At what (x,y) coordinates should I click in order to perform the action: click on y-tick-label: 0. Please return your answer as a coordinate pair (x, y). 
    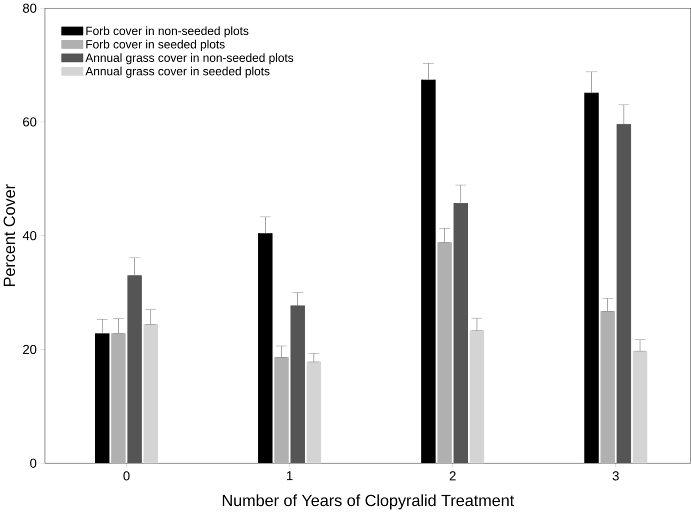
    Looking at the image, I should click on (33, 463).